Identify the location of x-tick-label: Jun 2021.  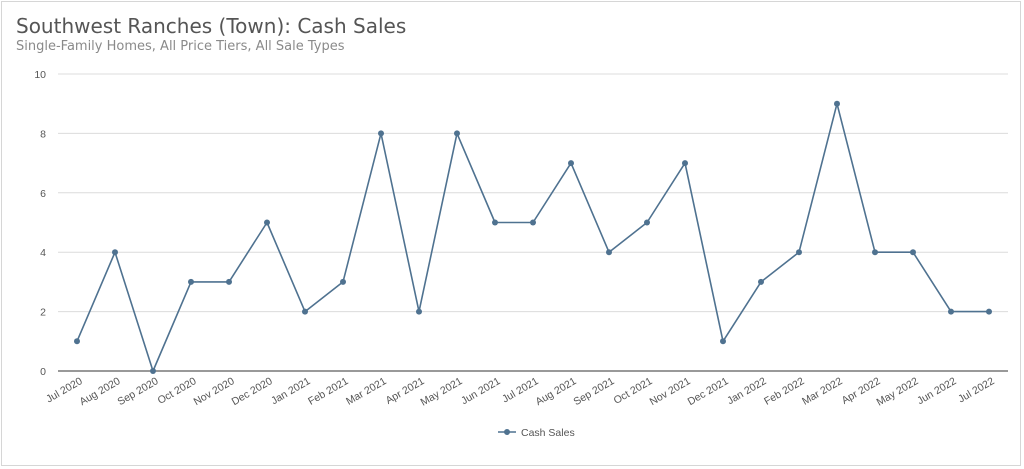
(481, 391).